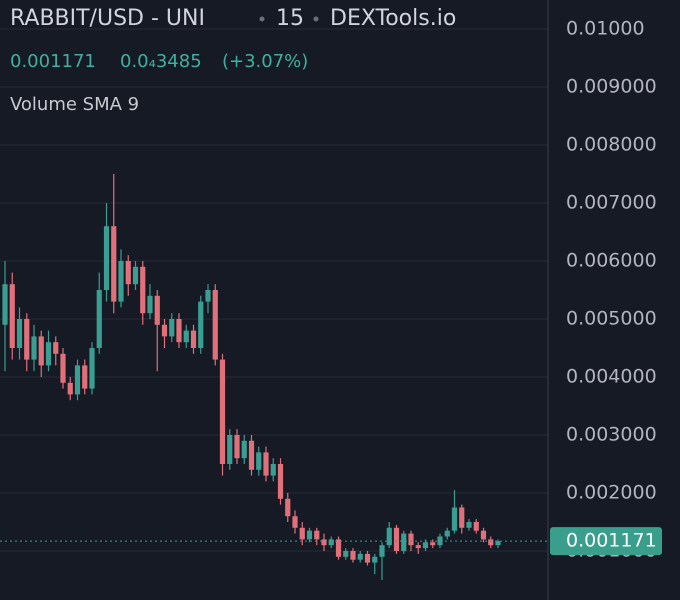 Image resolution: width=680 pixels, height=600 pixels. Describe the element at coordinates (611, 541) in the screenshot. I see `last-price-label: 0.001171` at that location.